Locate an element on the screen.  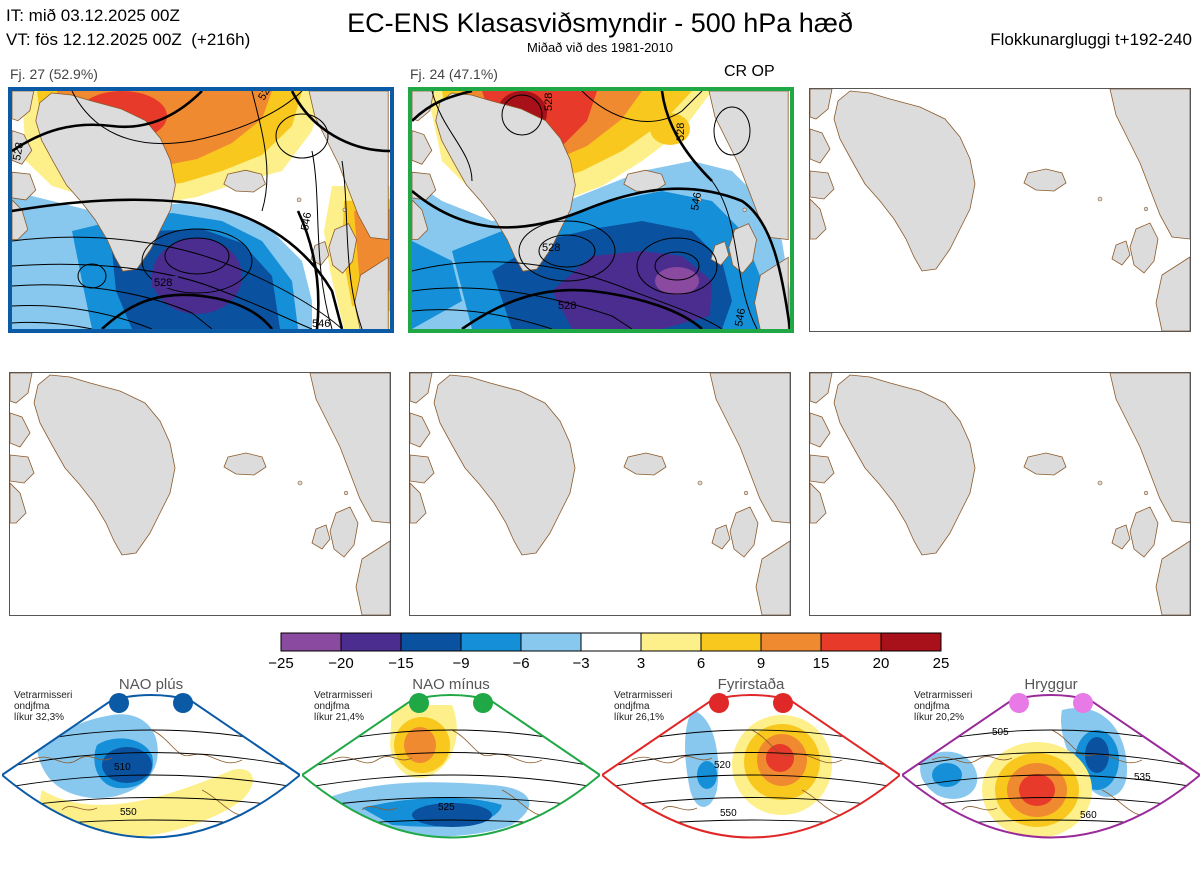
regime-probability-info: Vetrarmisseri ondjfma líkur 20,2% is located at coordinates (943, 706).